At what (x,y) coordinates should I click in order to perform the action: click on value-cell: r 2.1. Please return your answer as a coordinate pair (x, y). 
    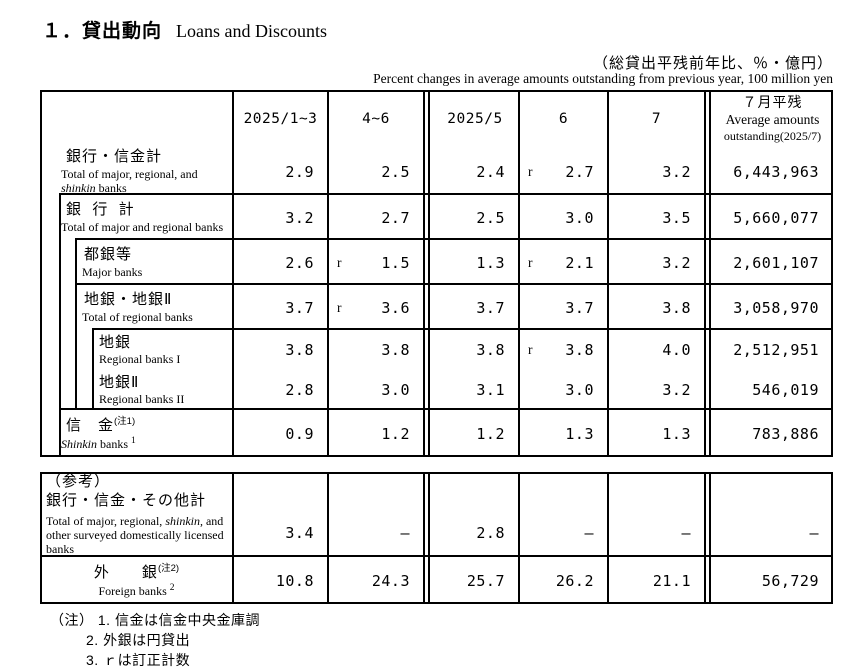
    Looking at the image, I should click on (561, 262).